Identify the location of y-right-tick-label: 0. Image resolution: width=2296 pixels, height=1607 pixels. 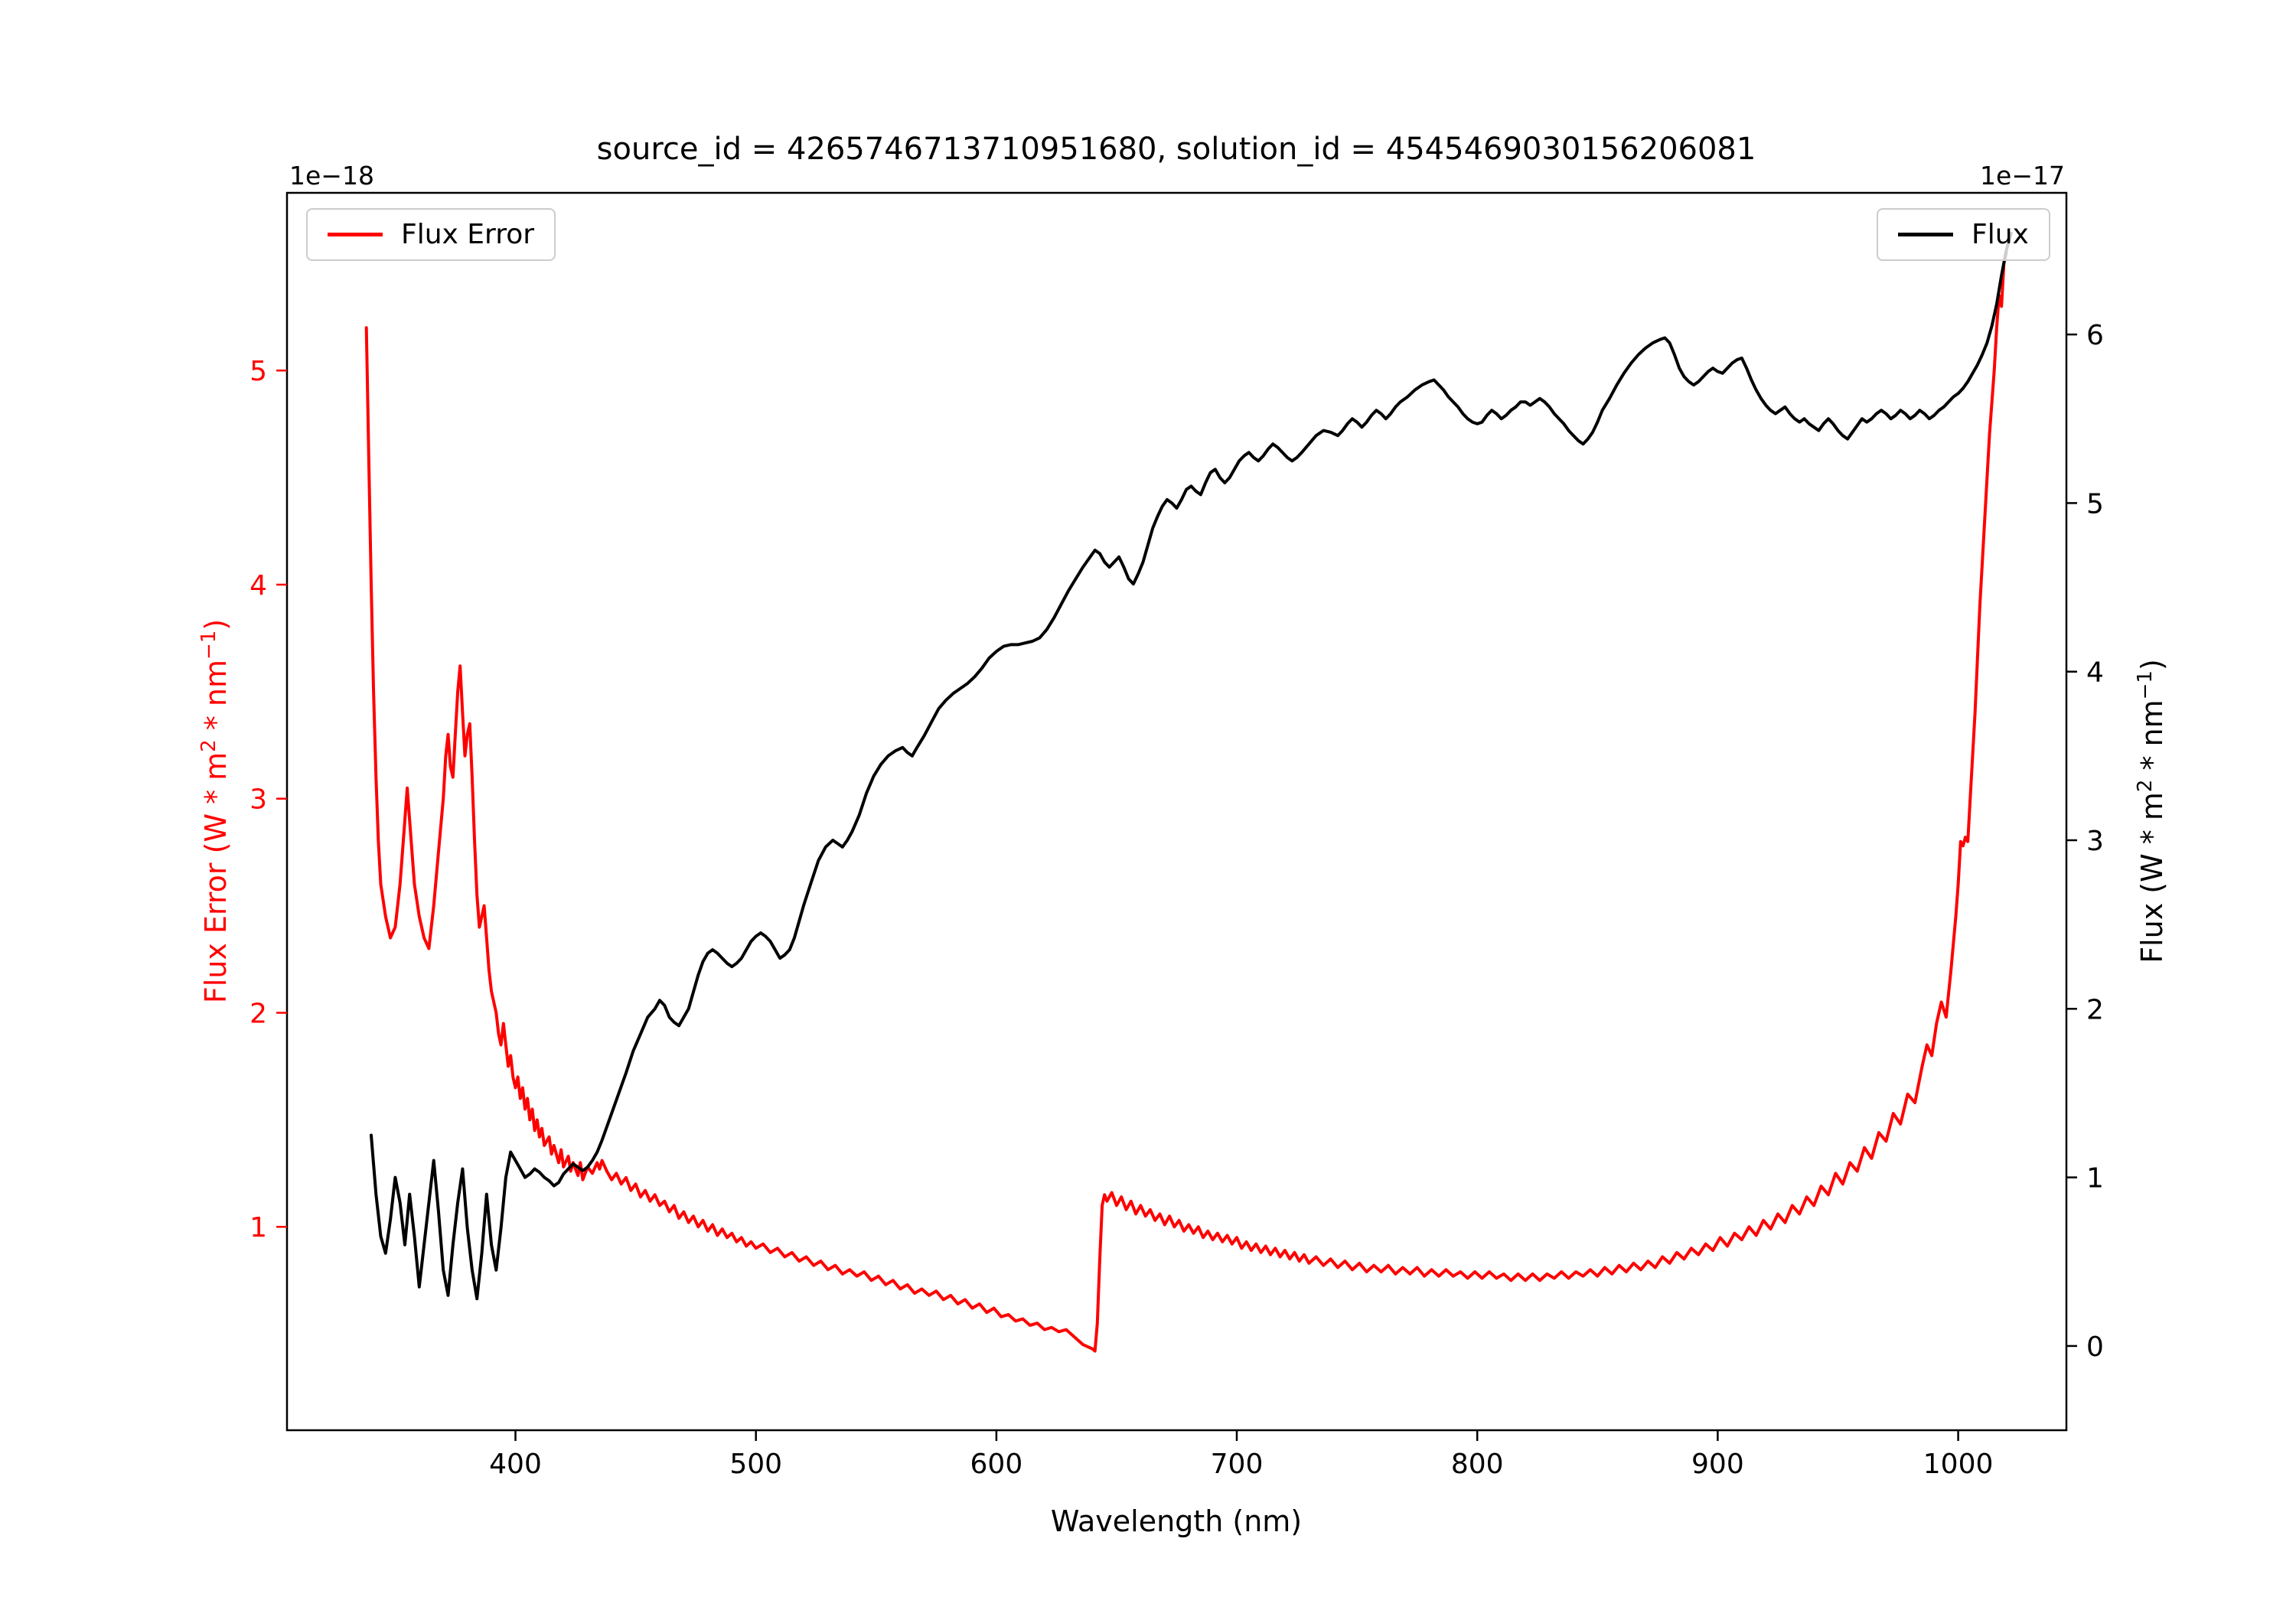
(2095, 1347).